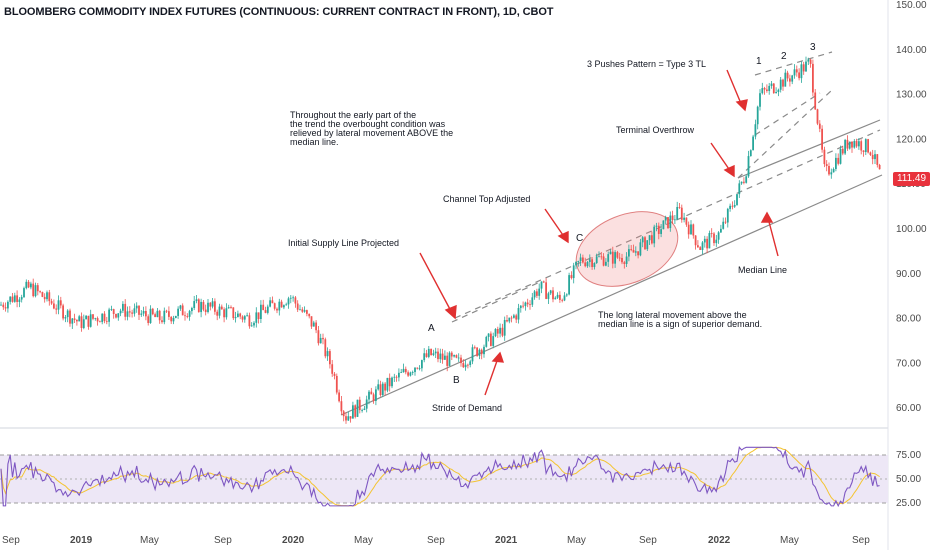  What do you see at coordinates (809, 149) in the screenshot?
I see `channel-top-line` at bounding box center [809, 149].